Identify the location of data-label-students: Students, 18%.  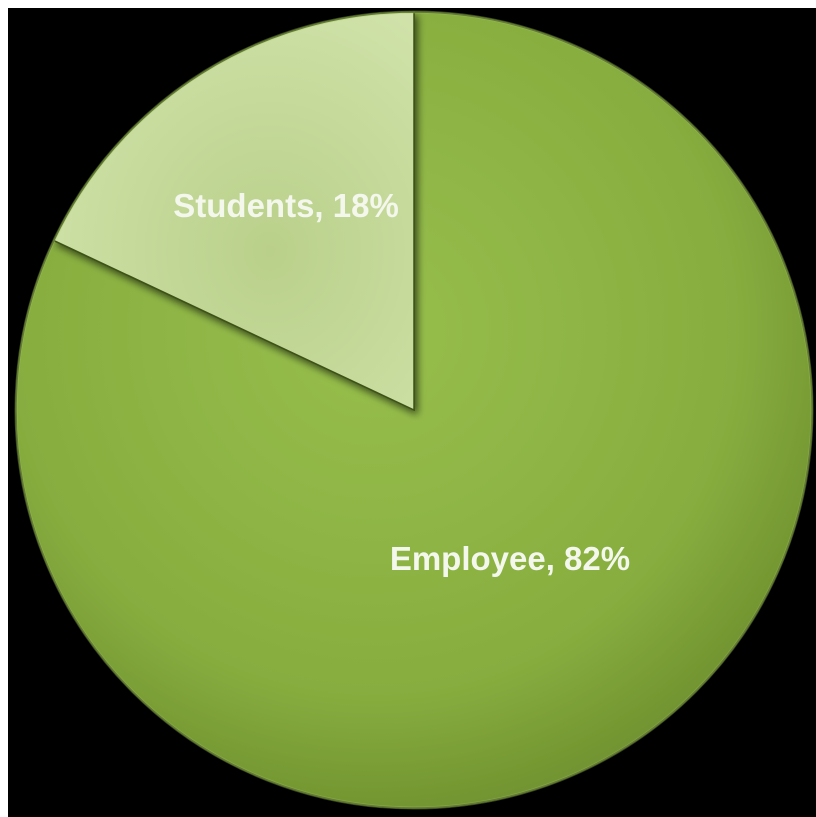
(286, 205).